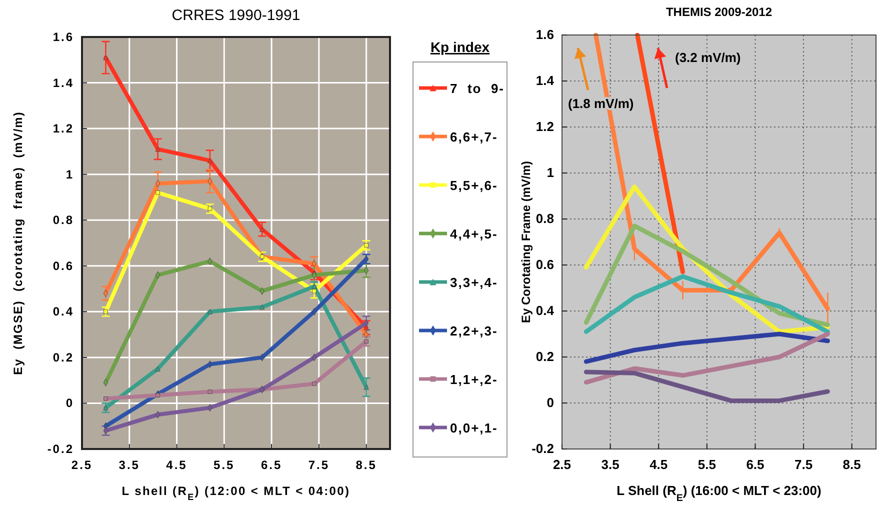  What do you see at coordinates (708, 57) in the screenshot?
I see `annotation: (3.2 mV/m)` at bounding box center [708, 57].